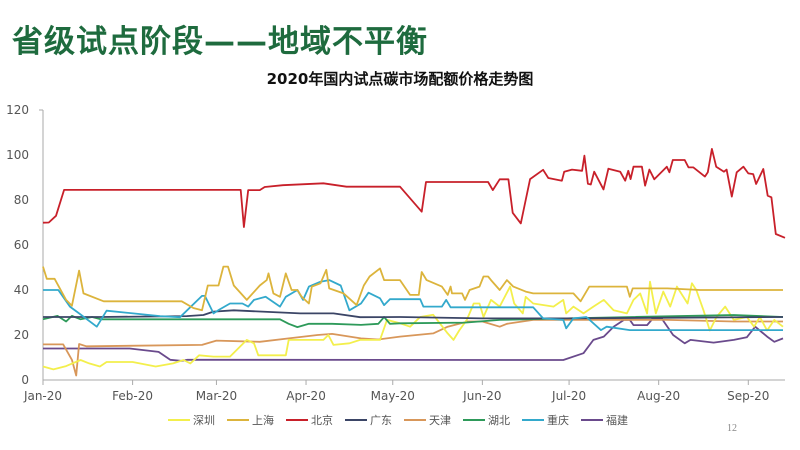 This screenshot has width=800, height=450. Describe the element at coordinates (132, 396) in the screenshot. I see `x-tick-label: Feb-20` at that location.